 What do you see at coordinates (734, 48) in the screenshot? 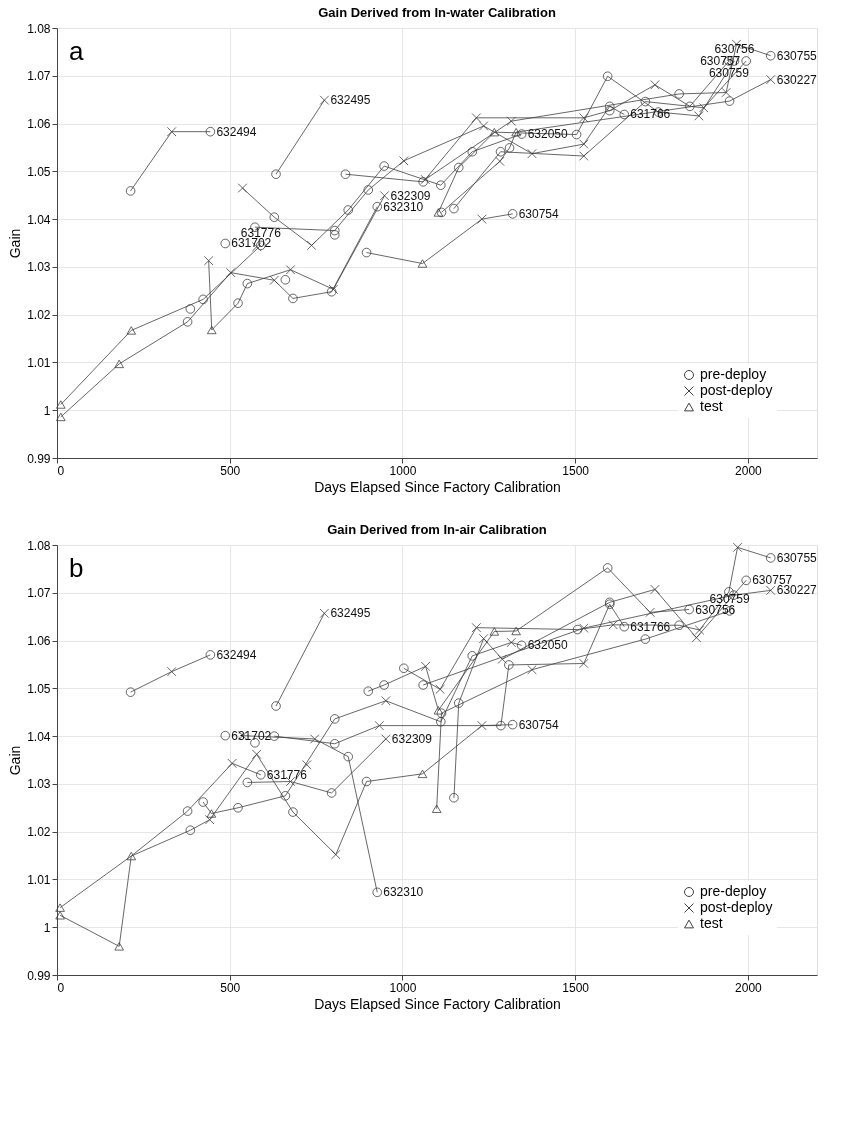
I see `annotation: 630756` at bounding box center [734, 48].